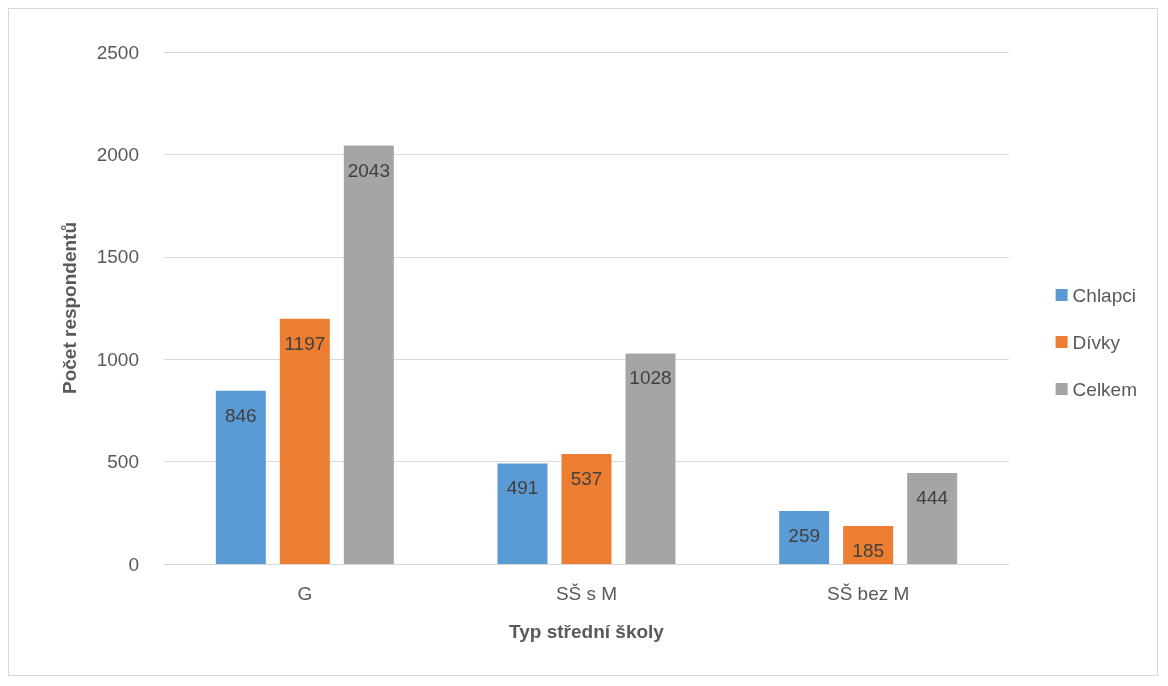 The image size is (1168, 686). What do you see at coordinates (305, 593) in the screenshot?
I see `x-tick-label: G` at bounding box center [305, 593].